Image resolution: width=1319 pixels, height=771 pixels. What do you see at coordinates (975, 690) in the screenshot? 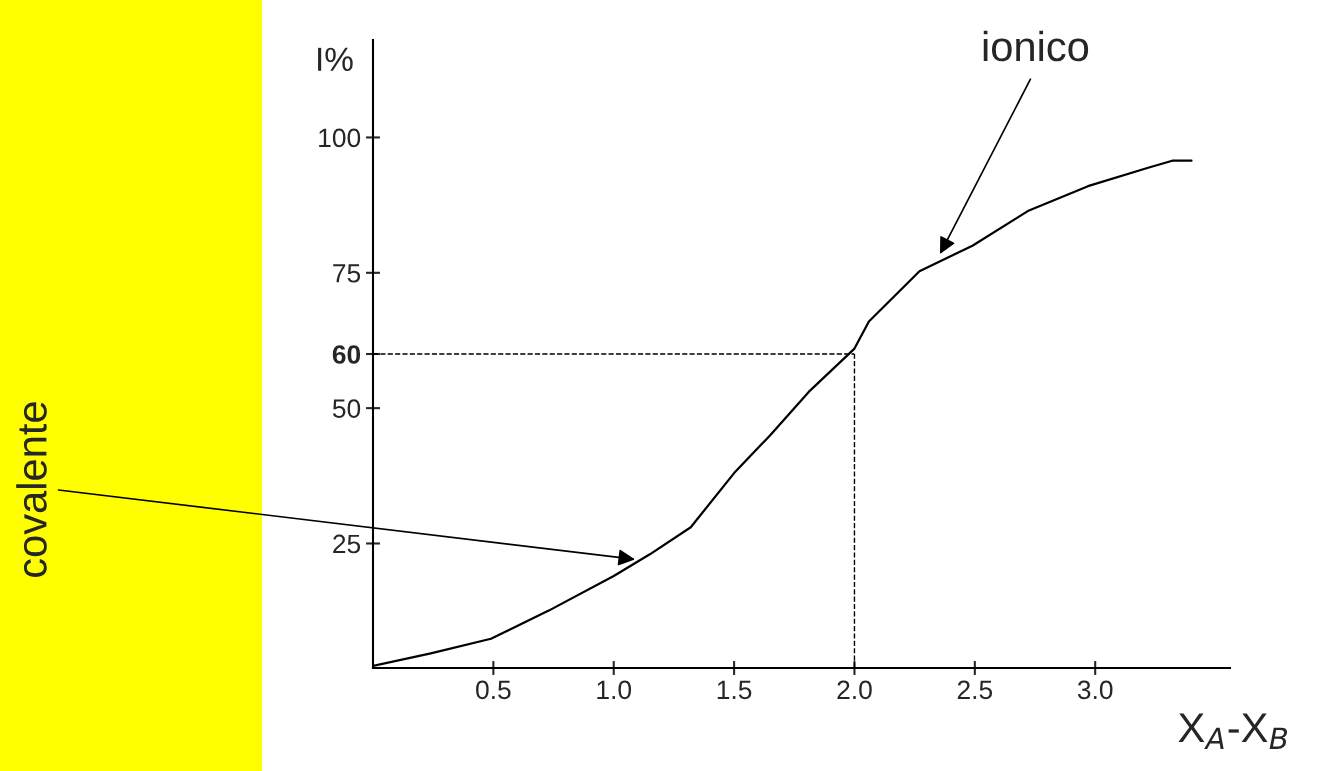
I see `x-tick-label: 2.5` at bounding box center [975, 690].